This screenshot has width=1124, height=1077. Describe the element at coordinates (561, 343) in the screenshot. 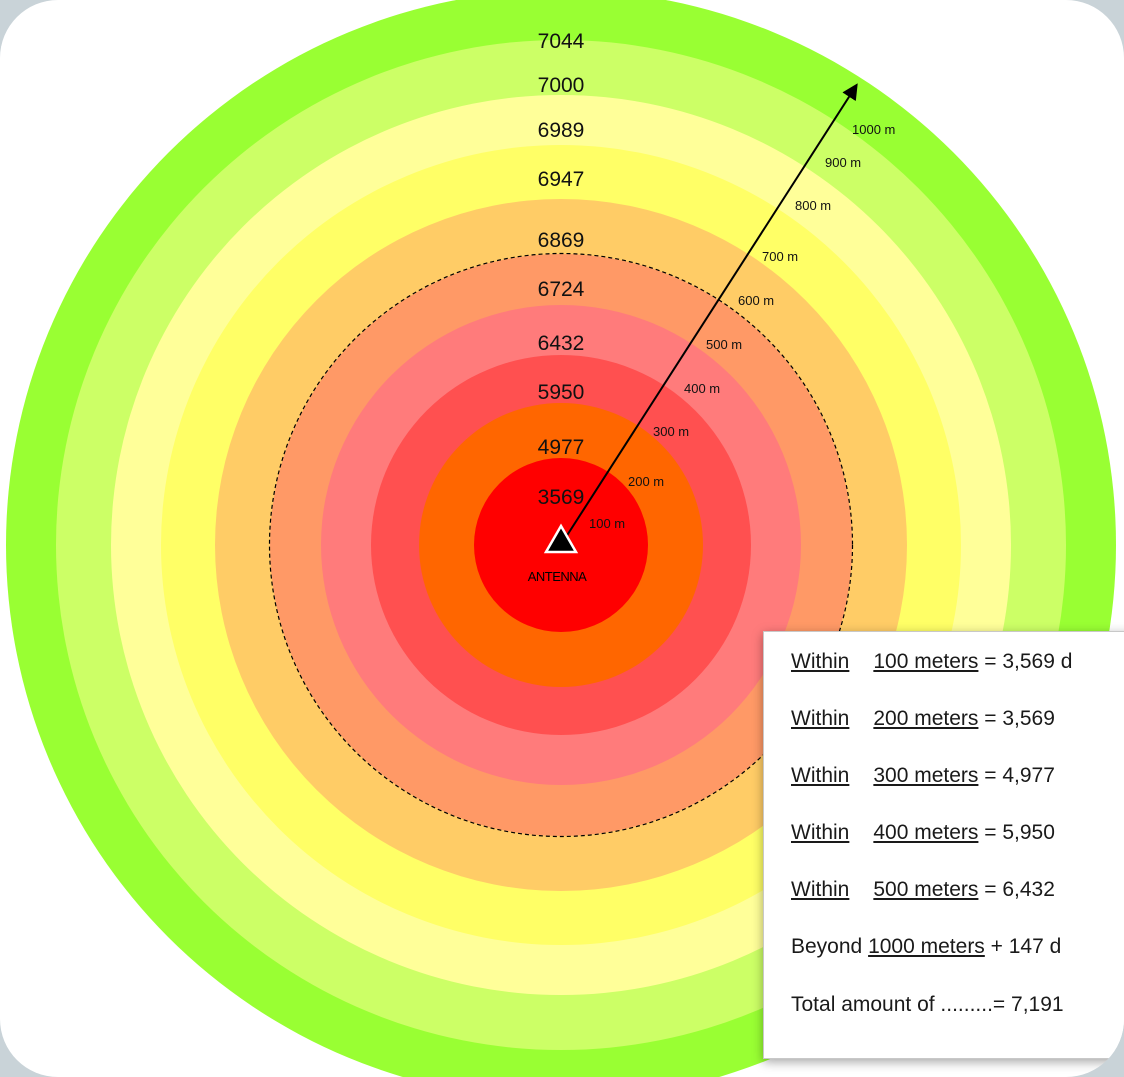

I see `ring-count-label: 6432` at that location.